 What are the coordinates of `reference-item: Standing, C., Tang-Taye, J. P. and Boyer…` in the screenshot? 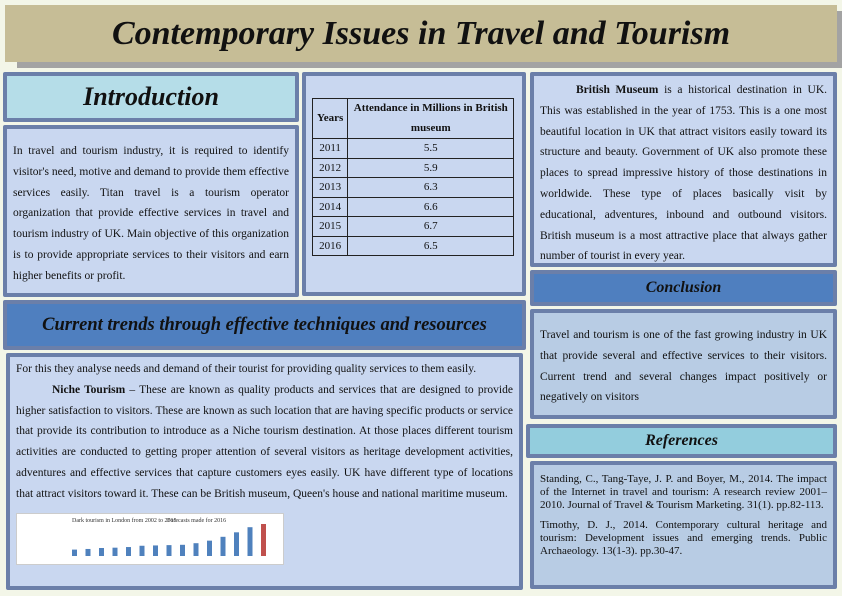 It's located at (683, 492).